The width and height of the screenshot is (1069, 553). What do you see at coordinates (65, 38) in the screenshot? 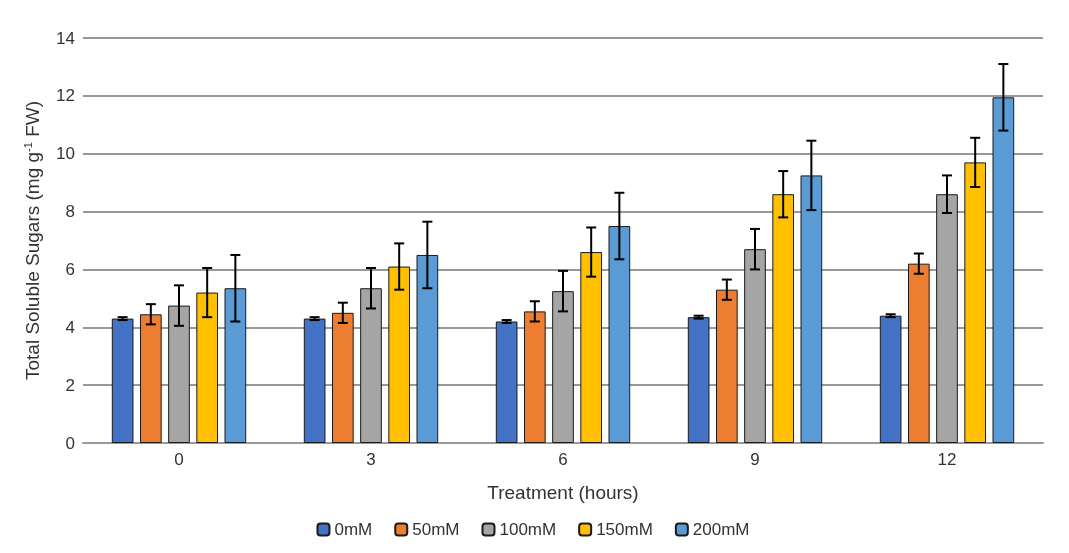
I see `y-tick-label: 14` at bounding box center [65, 38].